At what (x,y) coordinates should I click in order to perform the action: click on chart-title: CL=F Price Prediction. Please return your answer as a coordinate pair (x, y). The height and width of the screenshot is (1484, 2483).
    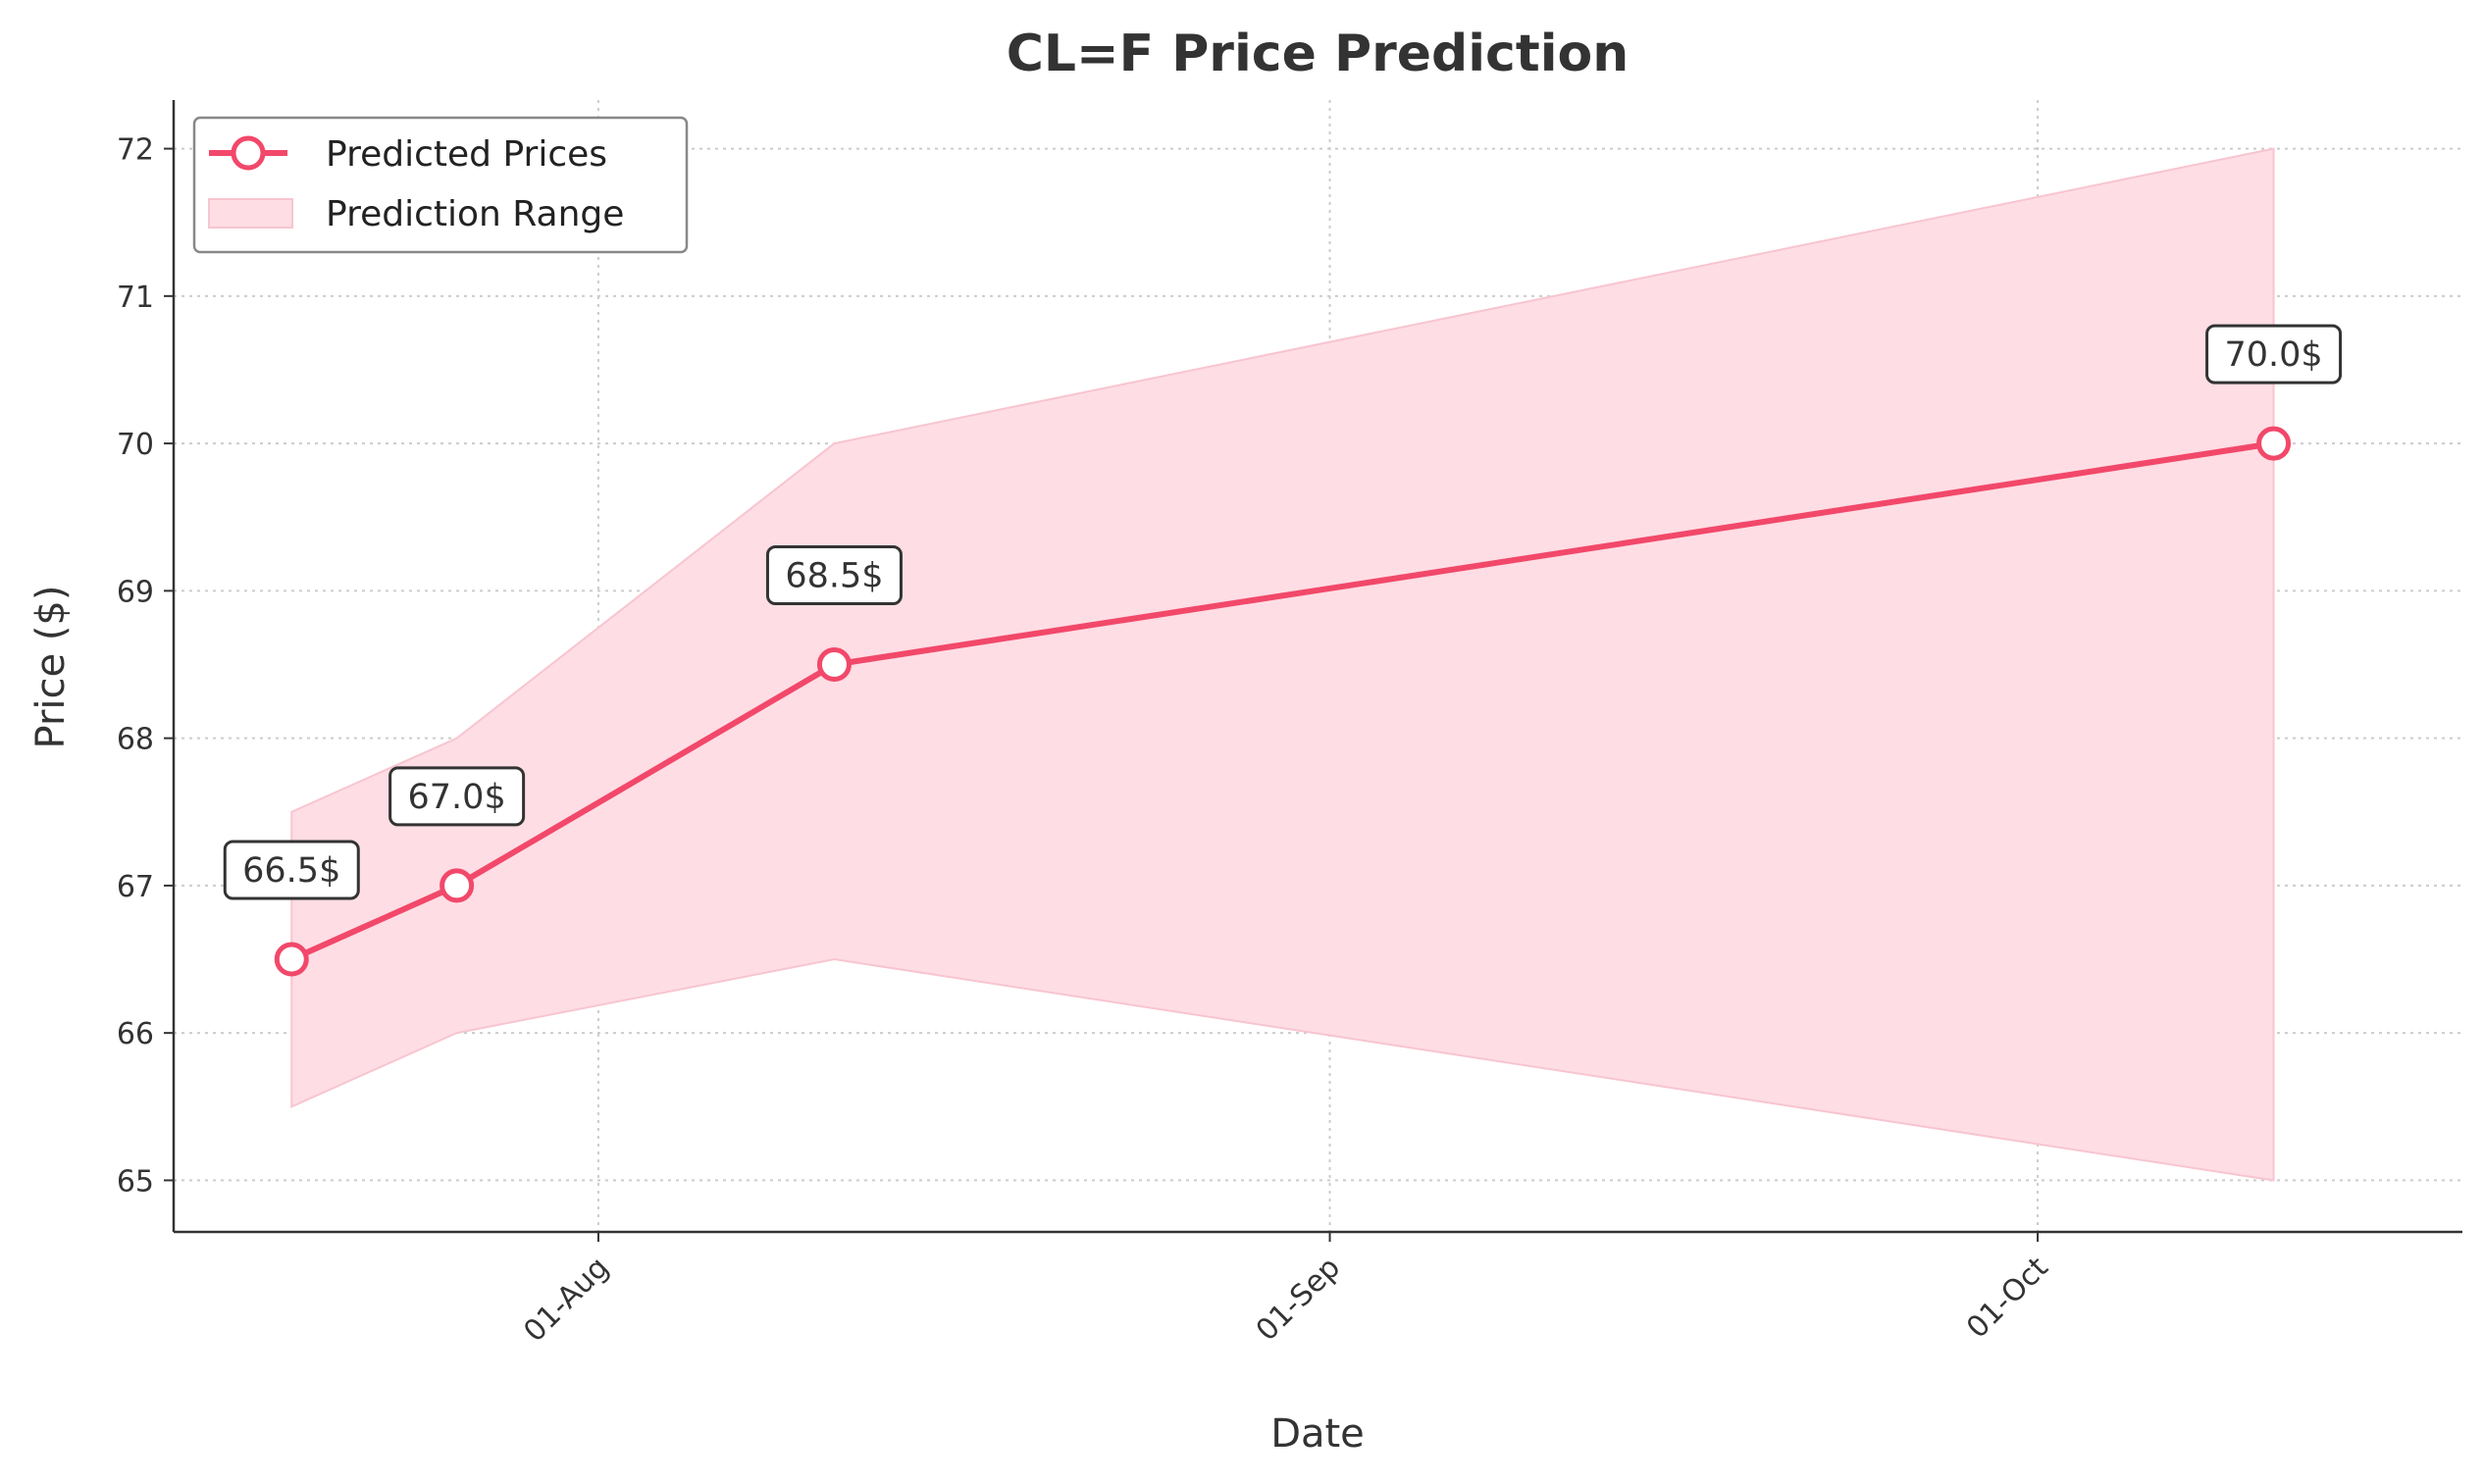
    Looking at the image, I should click on (1318, 54).